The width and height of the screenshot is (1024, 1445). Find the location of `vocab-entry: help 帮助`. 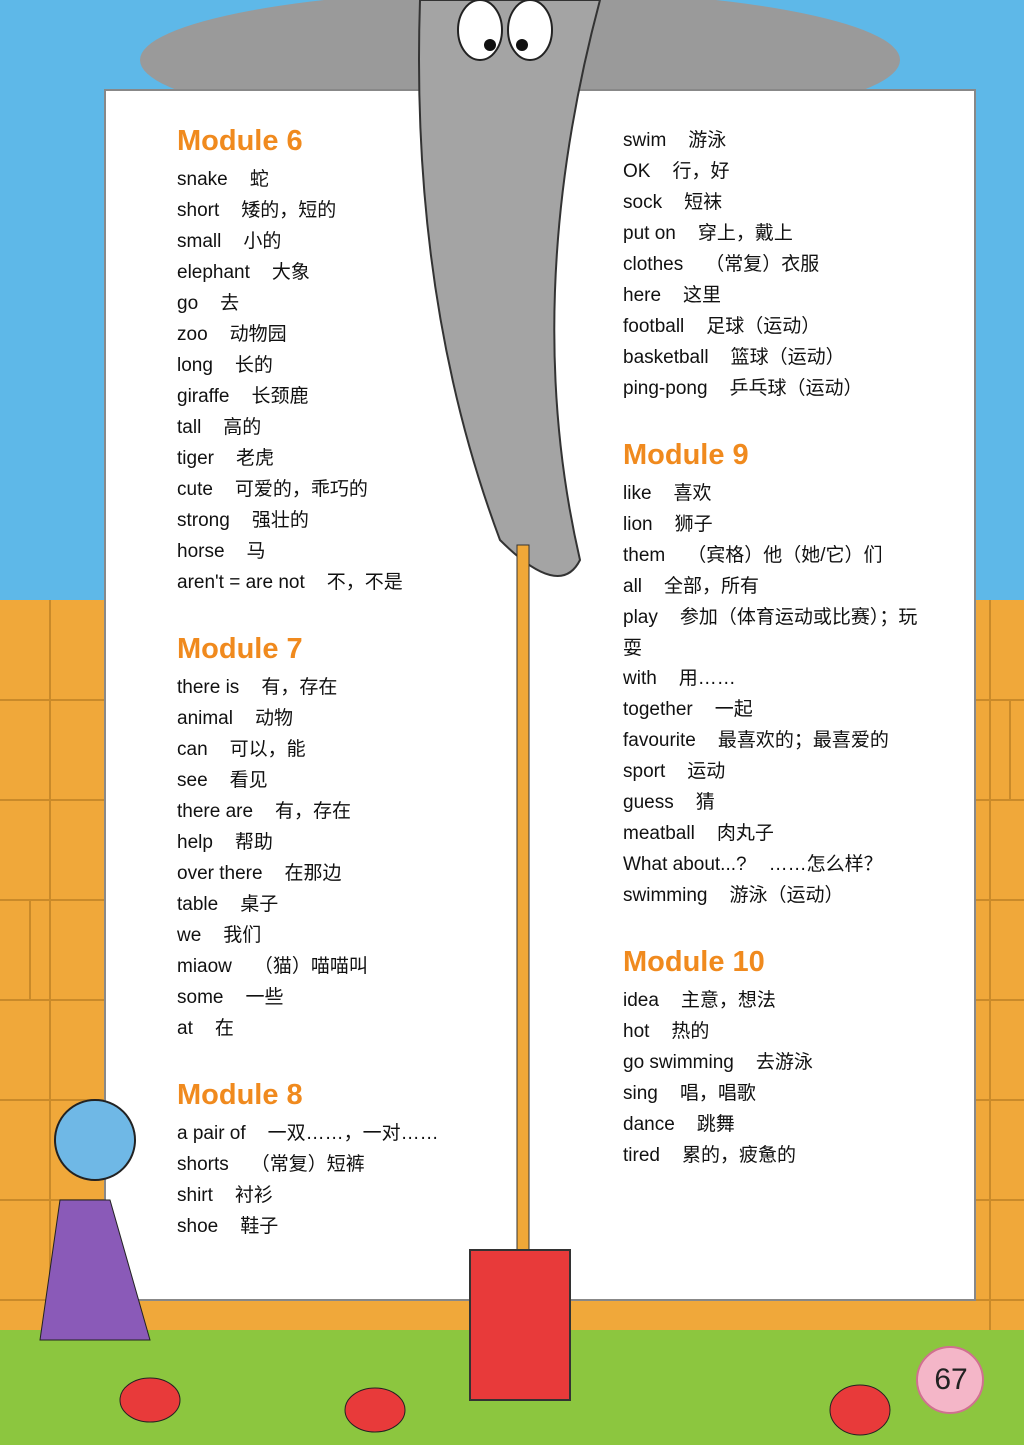

vocab-entry: help 帮助 is located at coordinates (225, 843).